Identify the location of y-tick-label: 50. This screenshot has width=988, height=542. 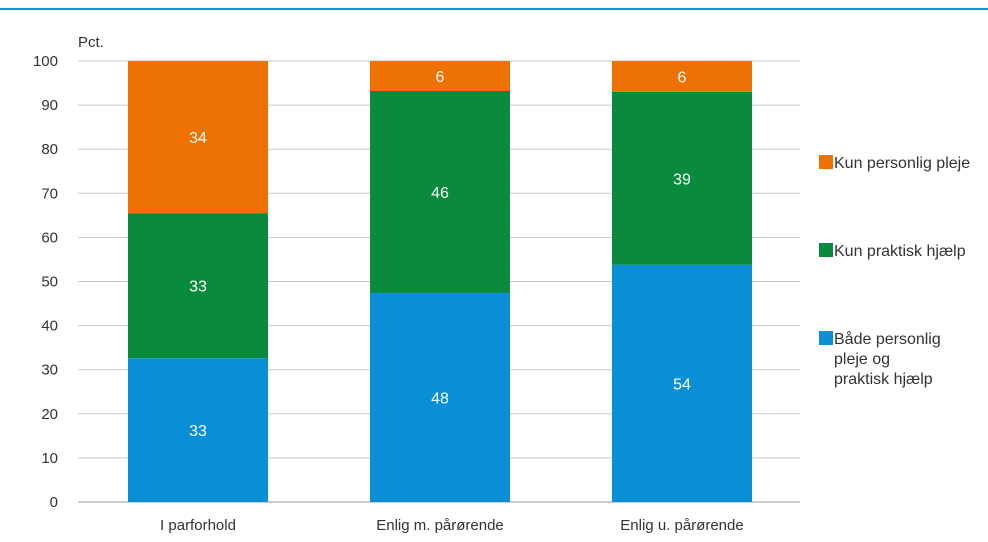
(49, 282).